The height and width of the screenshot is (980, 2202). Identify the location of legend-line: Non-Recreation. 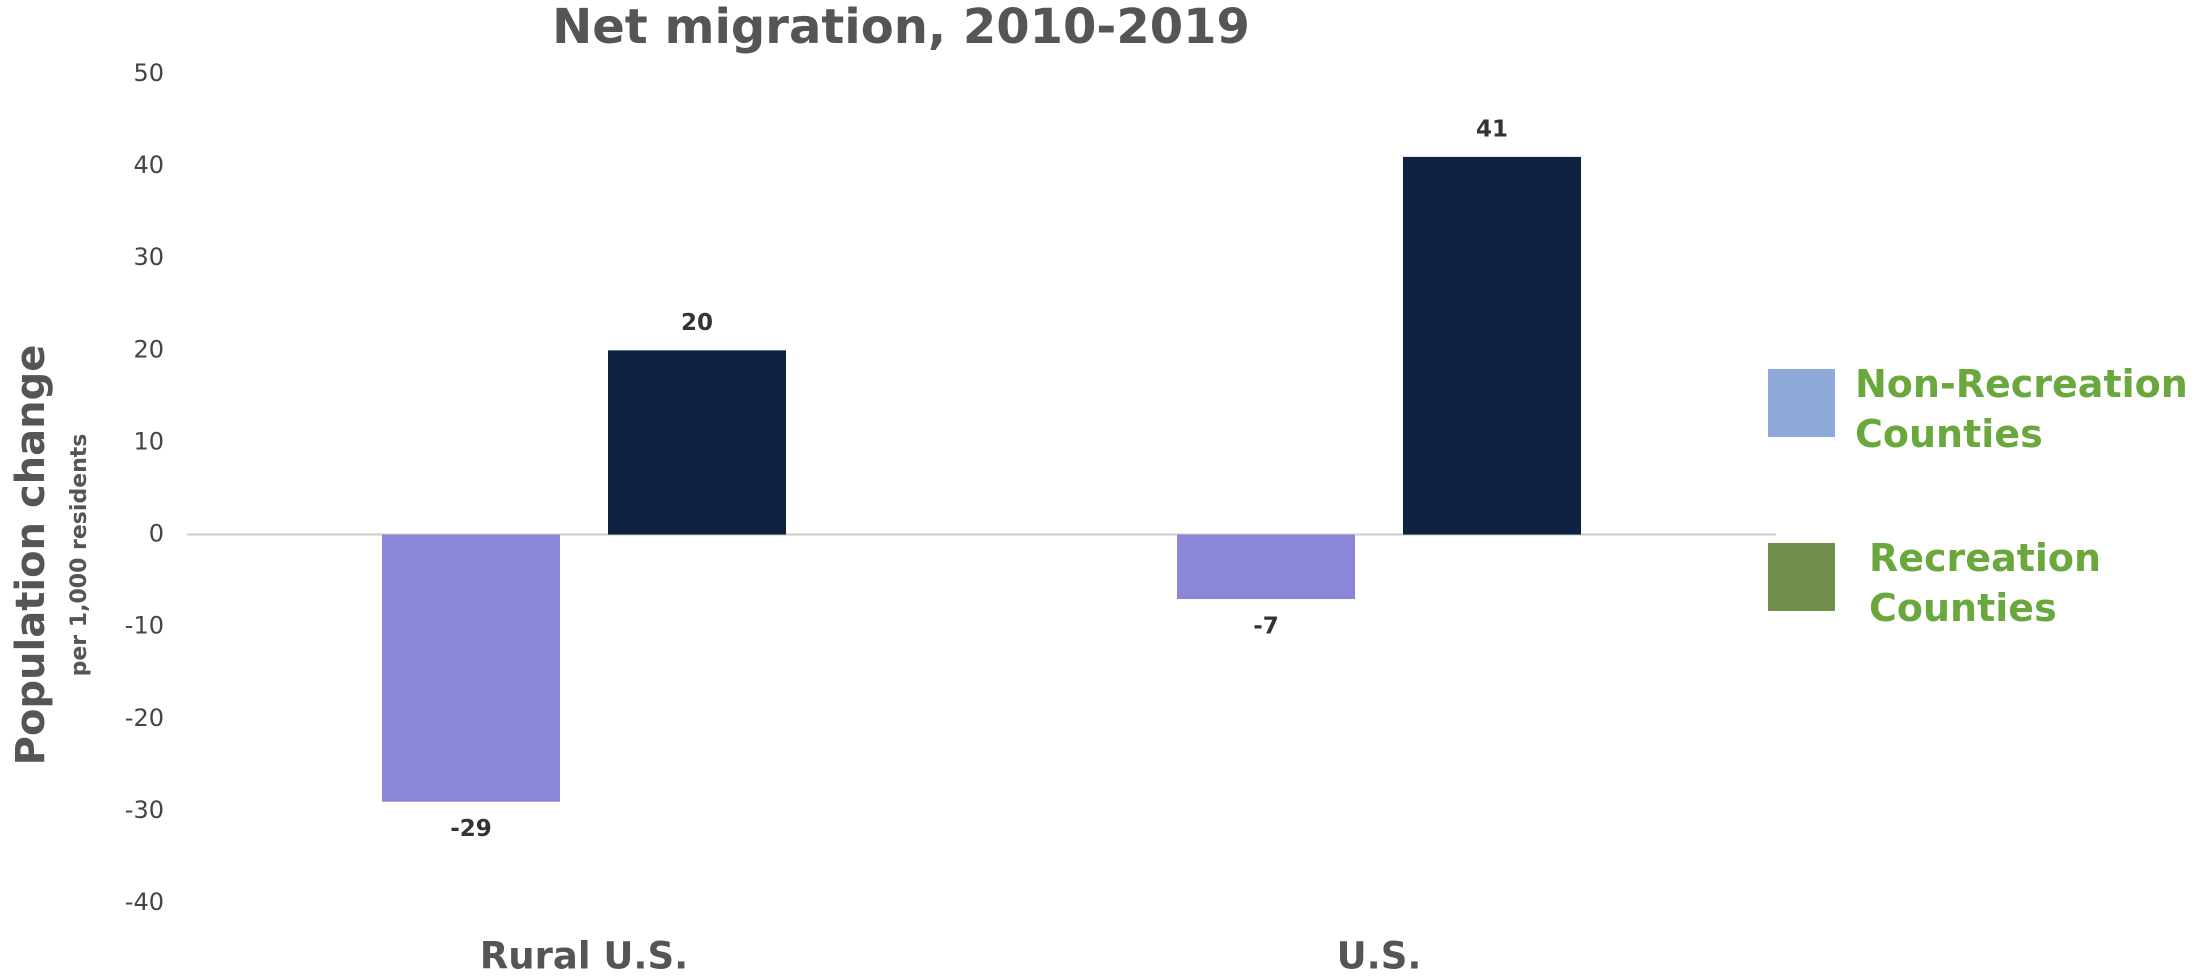
(2028, 384).